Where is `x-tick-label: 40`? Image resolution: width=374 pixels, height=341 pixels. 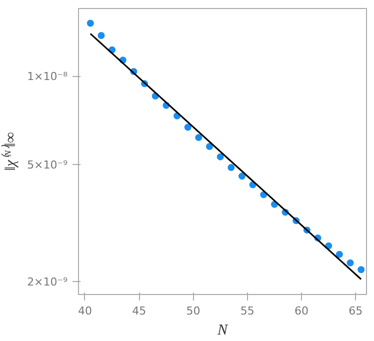 x-tick-label: 40 is located at coordinates (85, 311).